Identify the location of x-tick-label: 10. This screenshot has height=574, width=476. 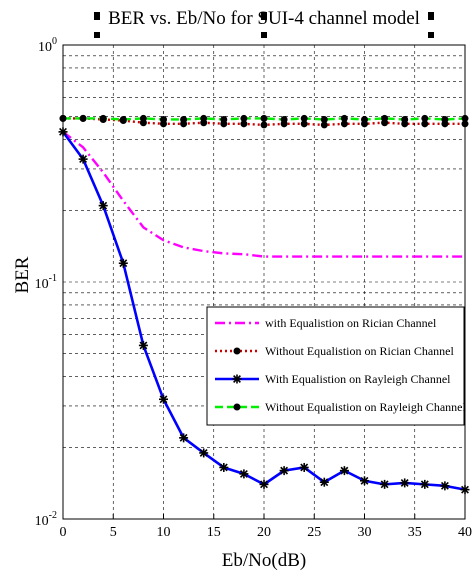
(164, 532).